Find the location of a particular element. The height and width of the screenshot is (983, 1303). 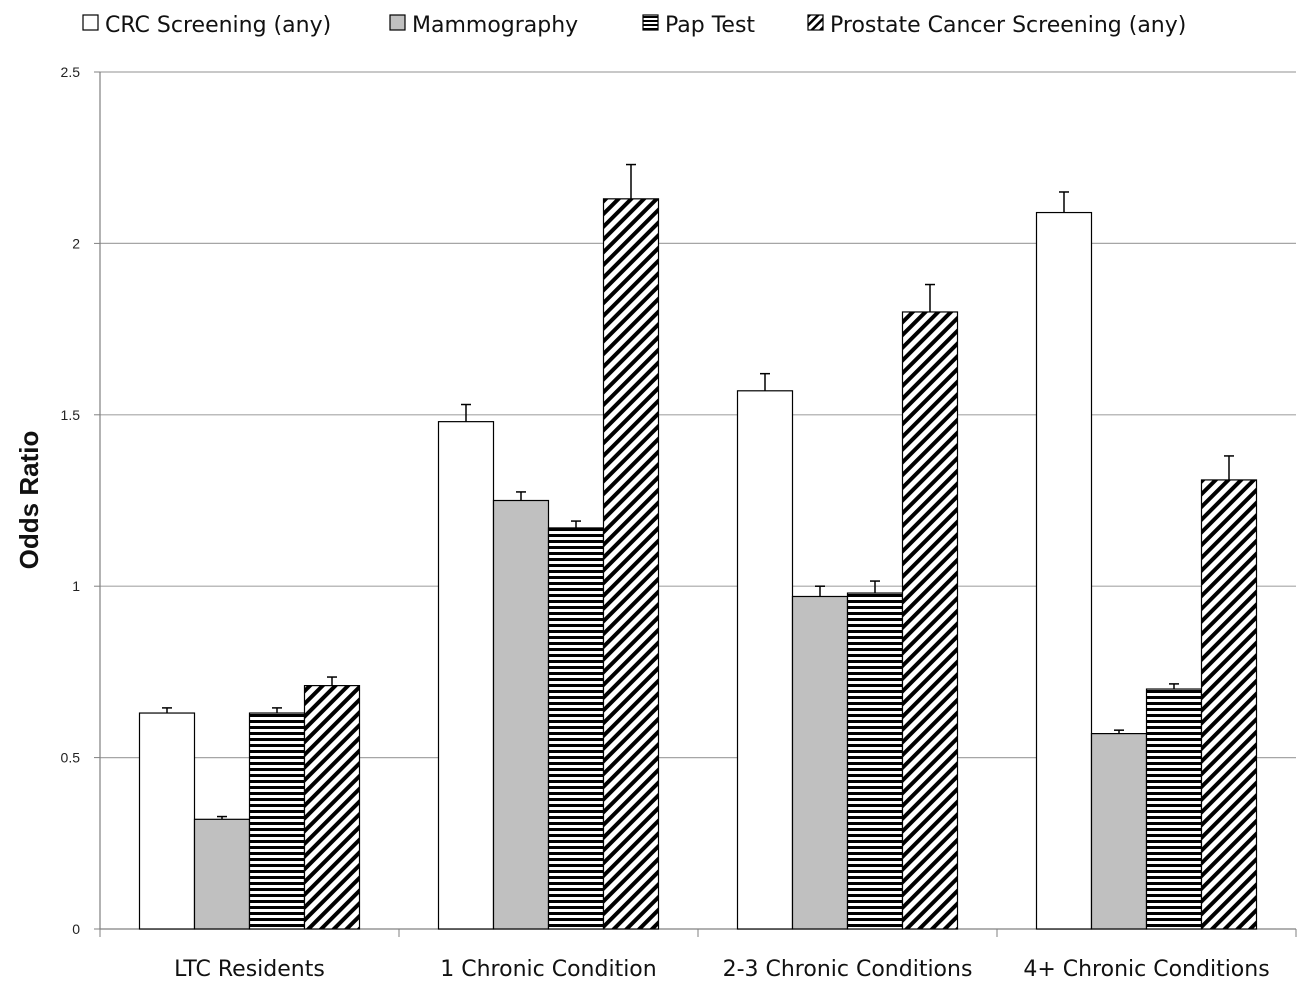

y-tick-label: 1 is located at coordinates (76, 586).